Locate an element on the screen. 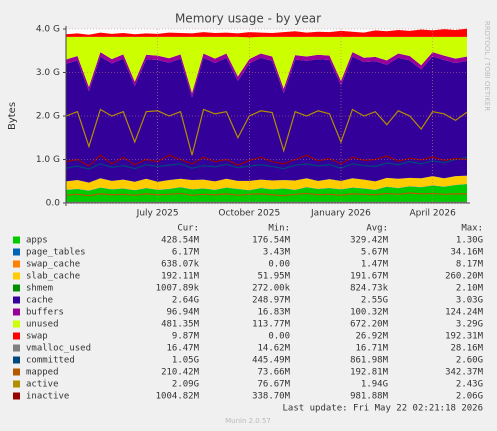 The image size is (497, 431). legend-value: 445.49M is located at coordinates (271, 361).